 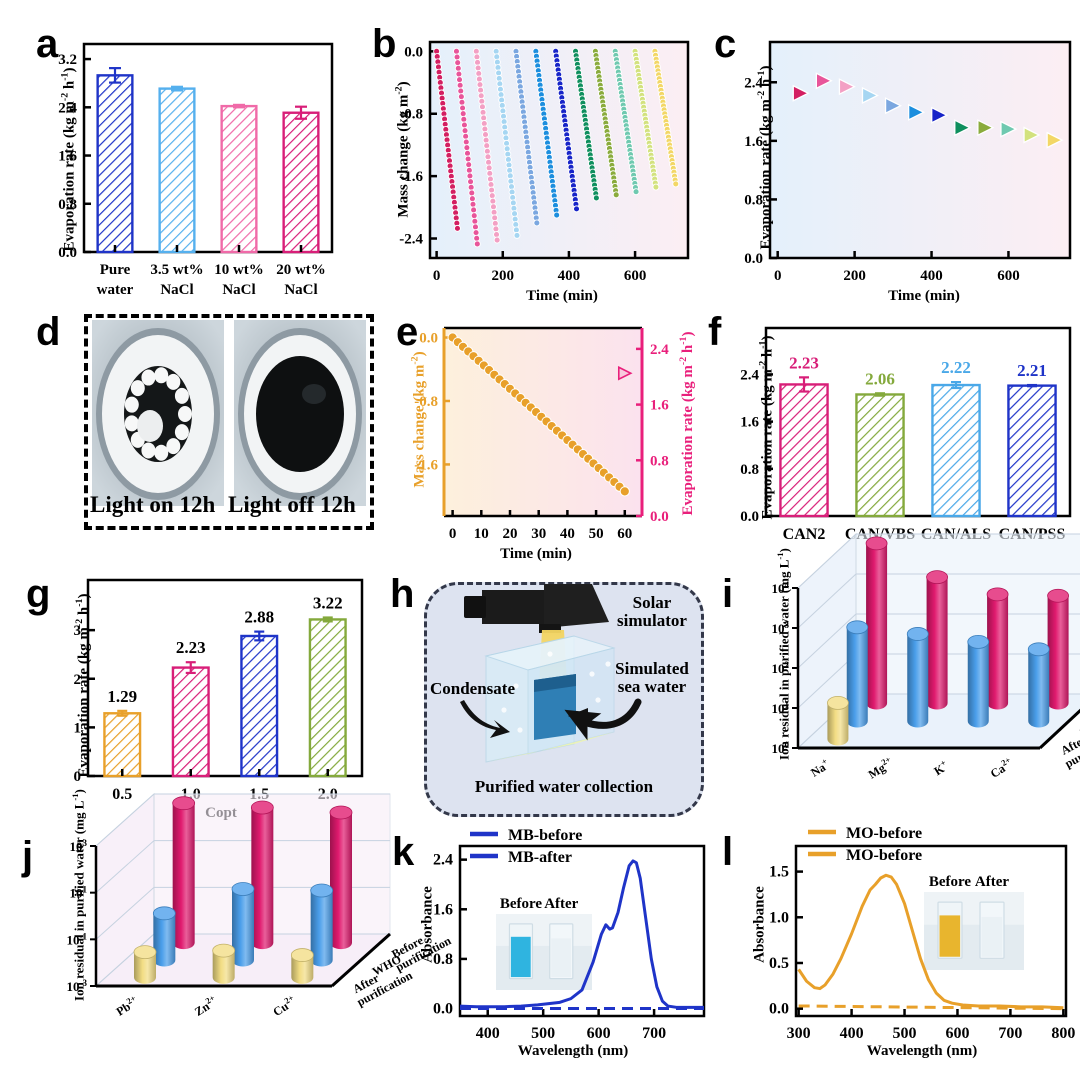 I want to click on panel-label-b: b, so click(x=384, y=44).